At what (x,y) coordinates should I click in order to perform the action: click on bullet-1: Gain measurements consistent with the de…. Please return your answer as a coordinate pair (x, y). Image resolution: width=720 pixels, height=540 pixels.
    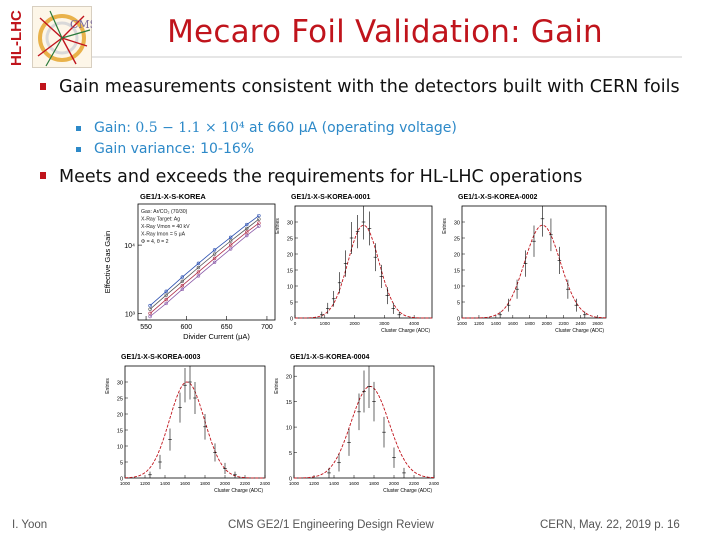
    Looking at the image, I should click on (360, 87).